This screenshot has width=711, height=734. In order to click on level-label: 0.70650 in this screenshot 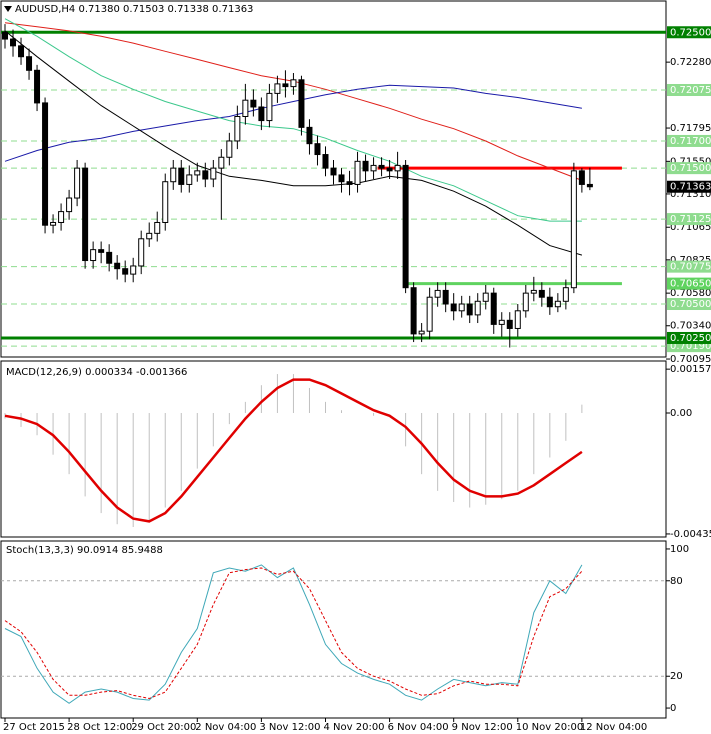, I will do `click(690, 284)`.